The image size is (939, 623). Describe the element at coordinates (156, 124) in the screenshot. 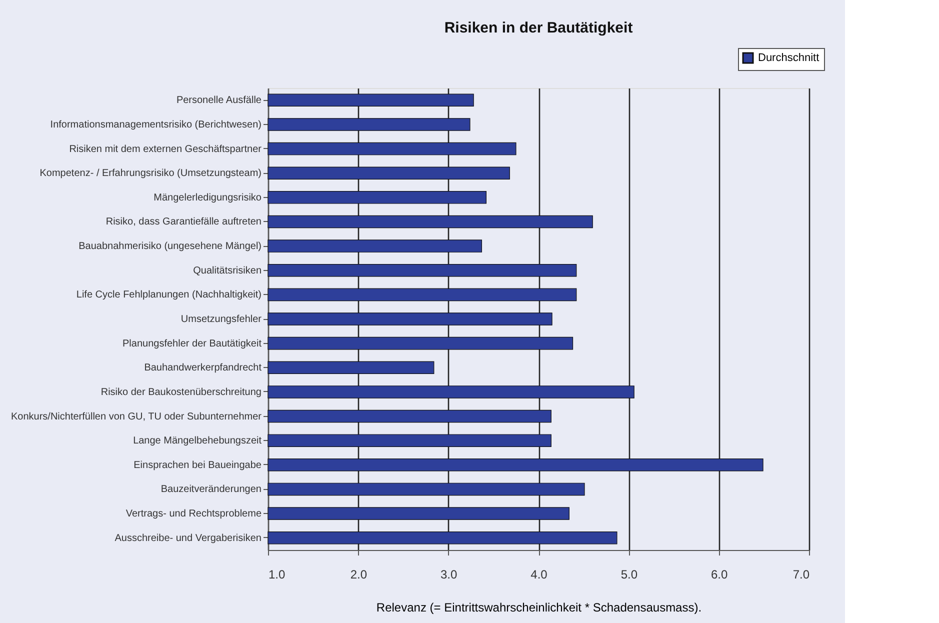

I see `y-tick-label: Informationsmanagementsrisiko (Berichtwesen)` at that location.